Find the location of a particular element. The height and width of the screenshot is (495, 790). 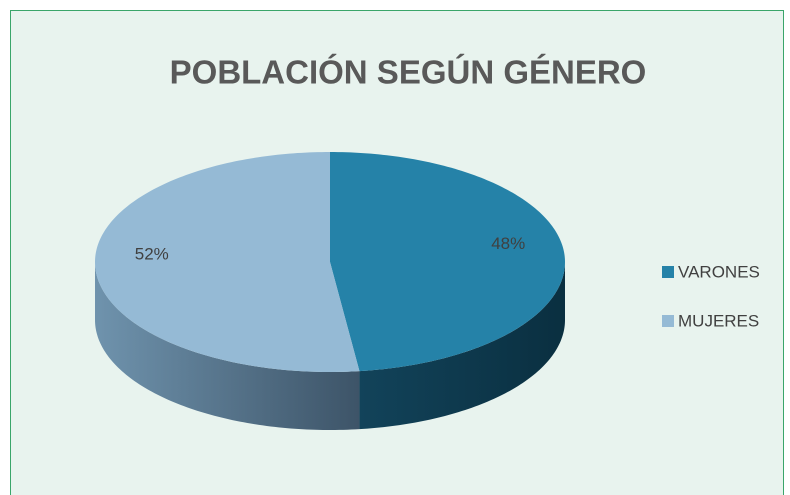

data-label: 52% is located at coordinates (152, 254).